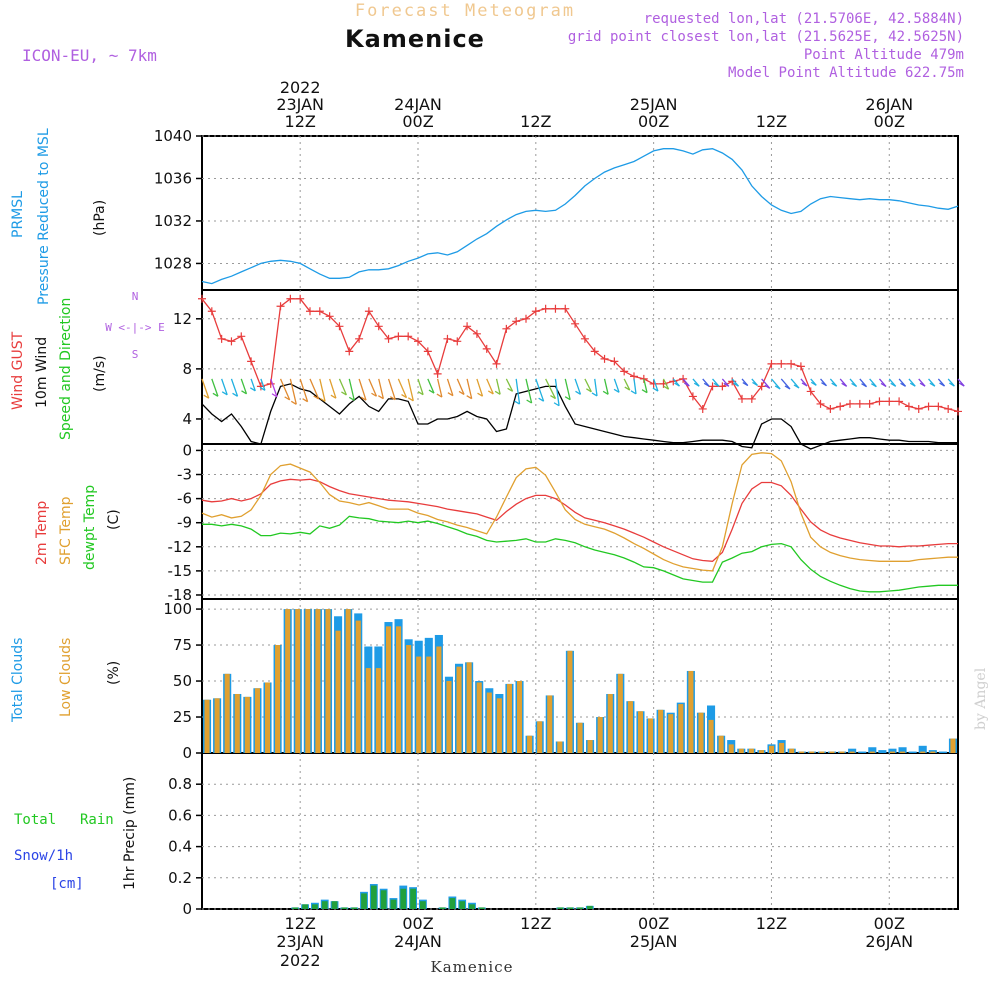 The image size is (1000, 1000). Describe the element at coordinates (43, 856) in the screenshot. I see `snow-label: Snow/1h` at that location.